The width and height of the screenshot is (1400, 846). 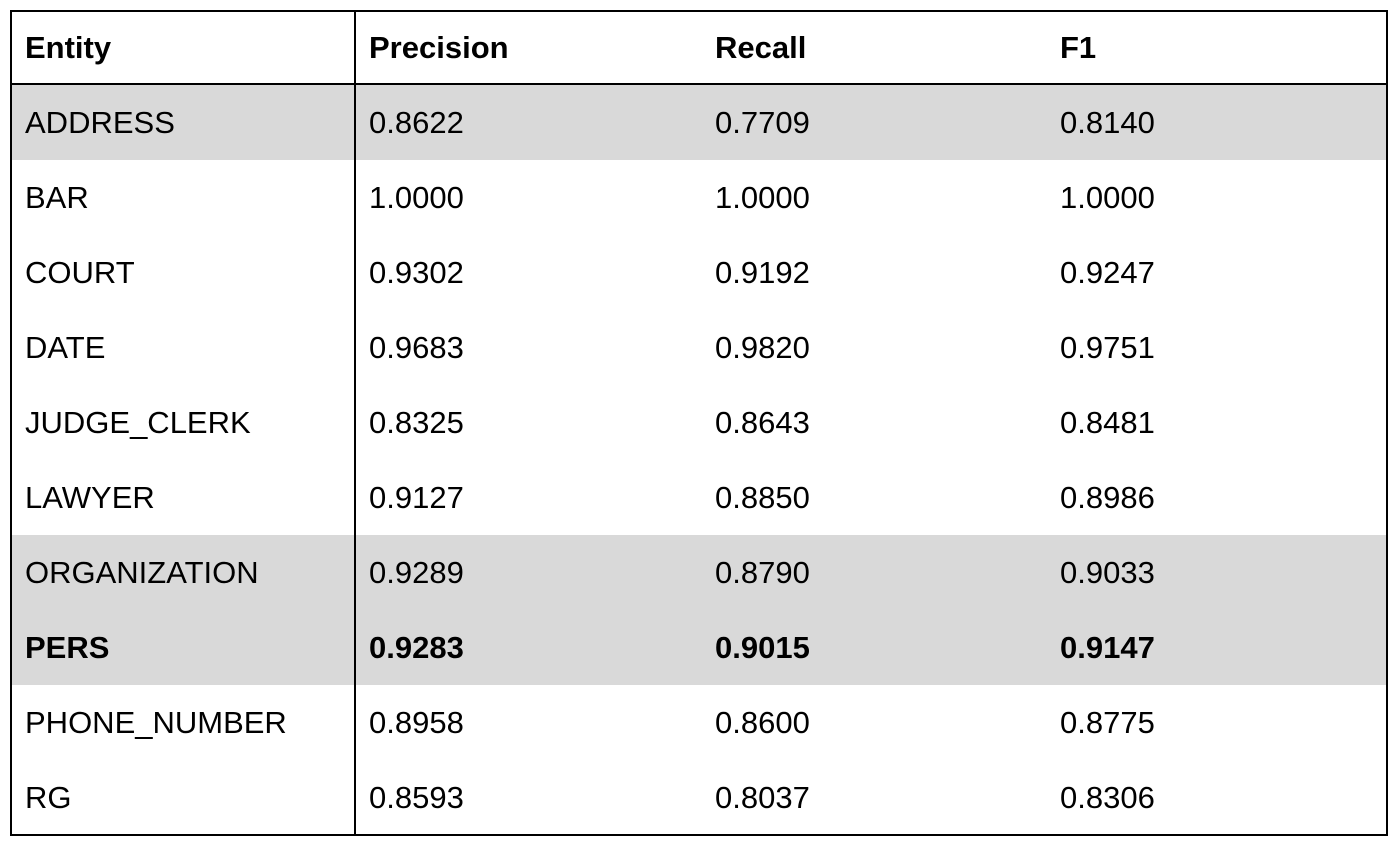 What do you see at coordinates (184, 497) in the screenshot?
I see `cell-entity: LAWYER` at bounding box center [184, 497].